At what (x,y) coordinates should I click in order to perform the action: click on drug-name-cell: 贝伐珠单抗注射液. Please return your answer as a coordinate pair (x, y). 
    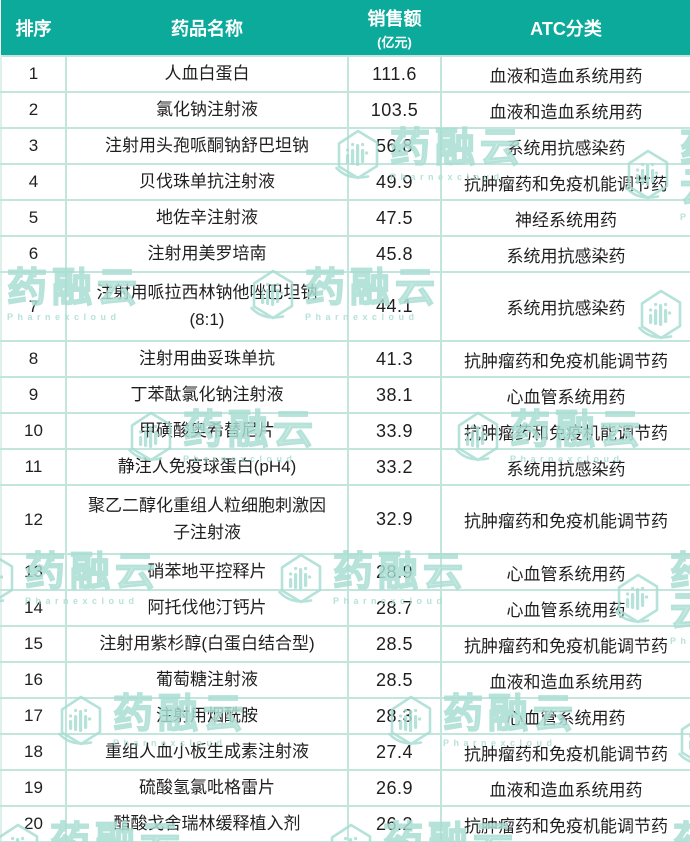
    Looking at the image, I should click on (207, 182).